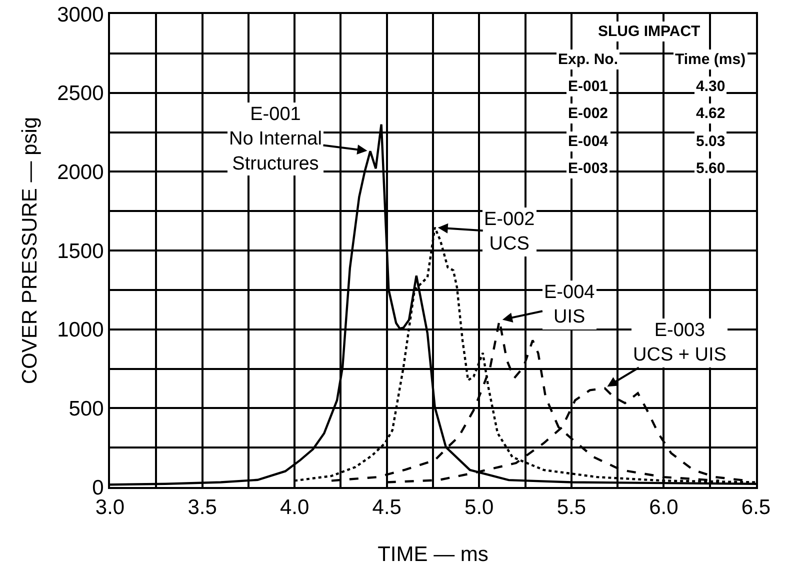  What do you see at coordinates (275, 139) in the screenshot?
I see `annotation: E-001 No Internal Structures` at bounding box center [275, 139].